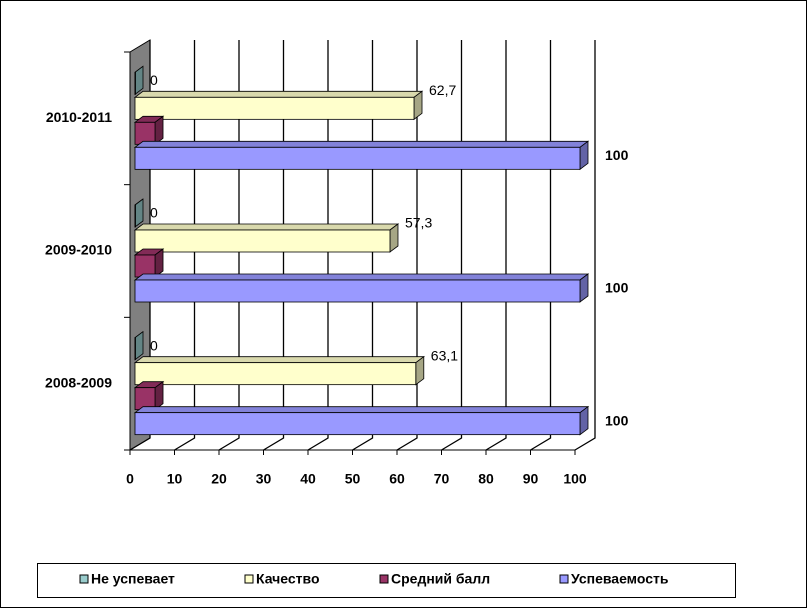 This screenshot has width=807, height=608. Describe the element at coordinates (79, 117) in the screenshot. I see `y-tick-label: 2010-2011` at that location.